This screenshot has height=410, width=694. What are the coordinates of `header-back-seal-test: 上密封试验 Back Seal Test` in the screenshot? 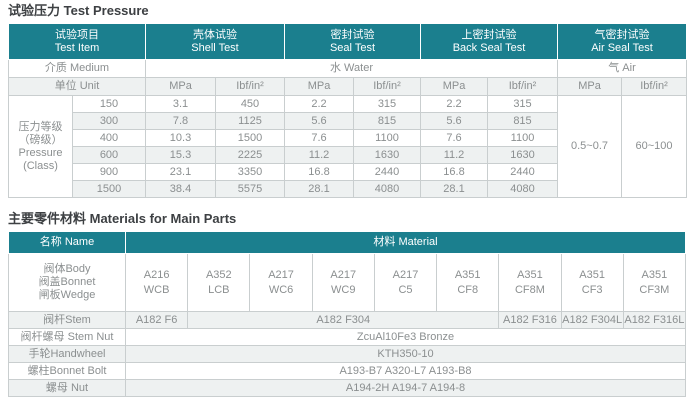 It's located at (489, 41).